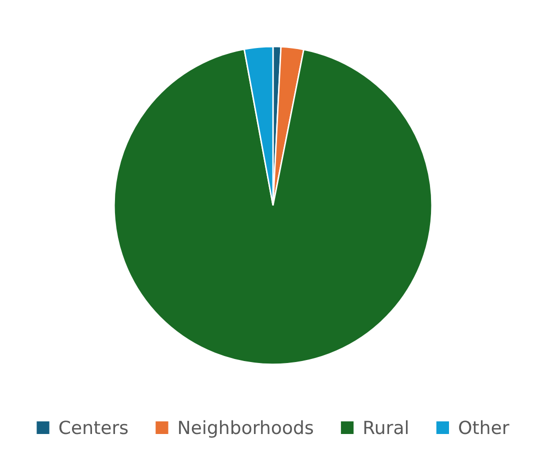  I want to click on legend-label: Rural, so click(386, 427).